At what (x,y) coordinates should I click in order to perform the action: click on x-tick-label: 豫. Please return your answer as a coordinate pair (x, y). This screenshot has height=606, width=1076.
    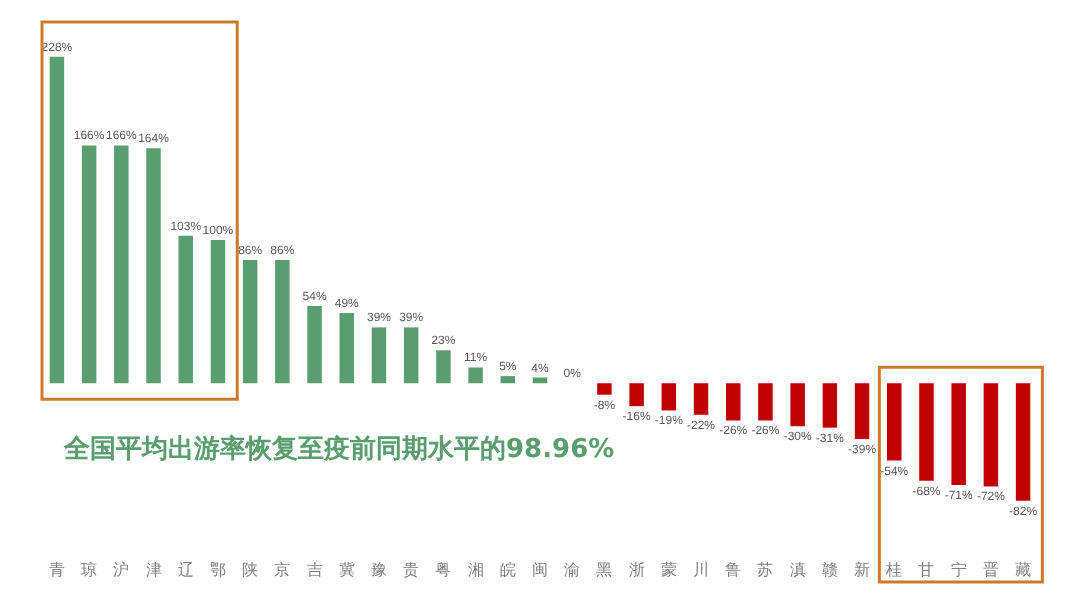
    Looking at the image, I should click on (378, 570).